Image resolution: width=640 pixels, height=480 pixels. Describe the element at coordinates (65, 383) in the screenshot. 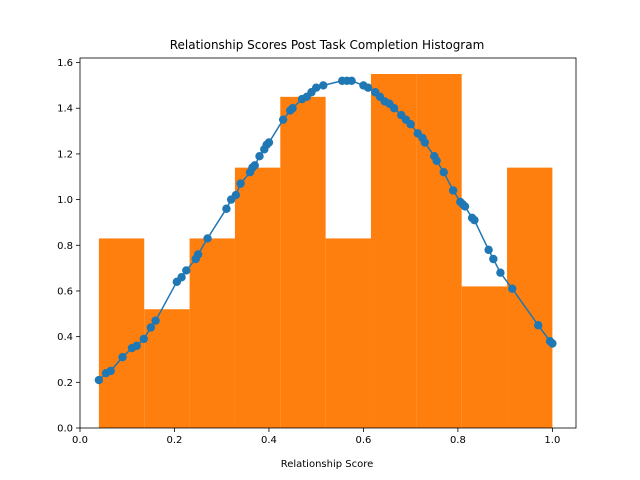

I see `y-tick-label: 0.2` at that location.